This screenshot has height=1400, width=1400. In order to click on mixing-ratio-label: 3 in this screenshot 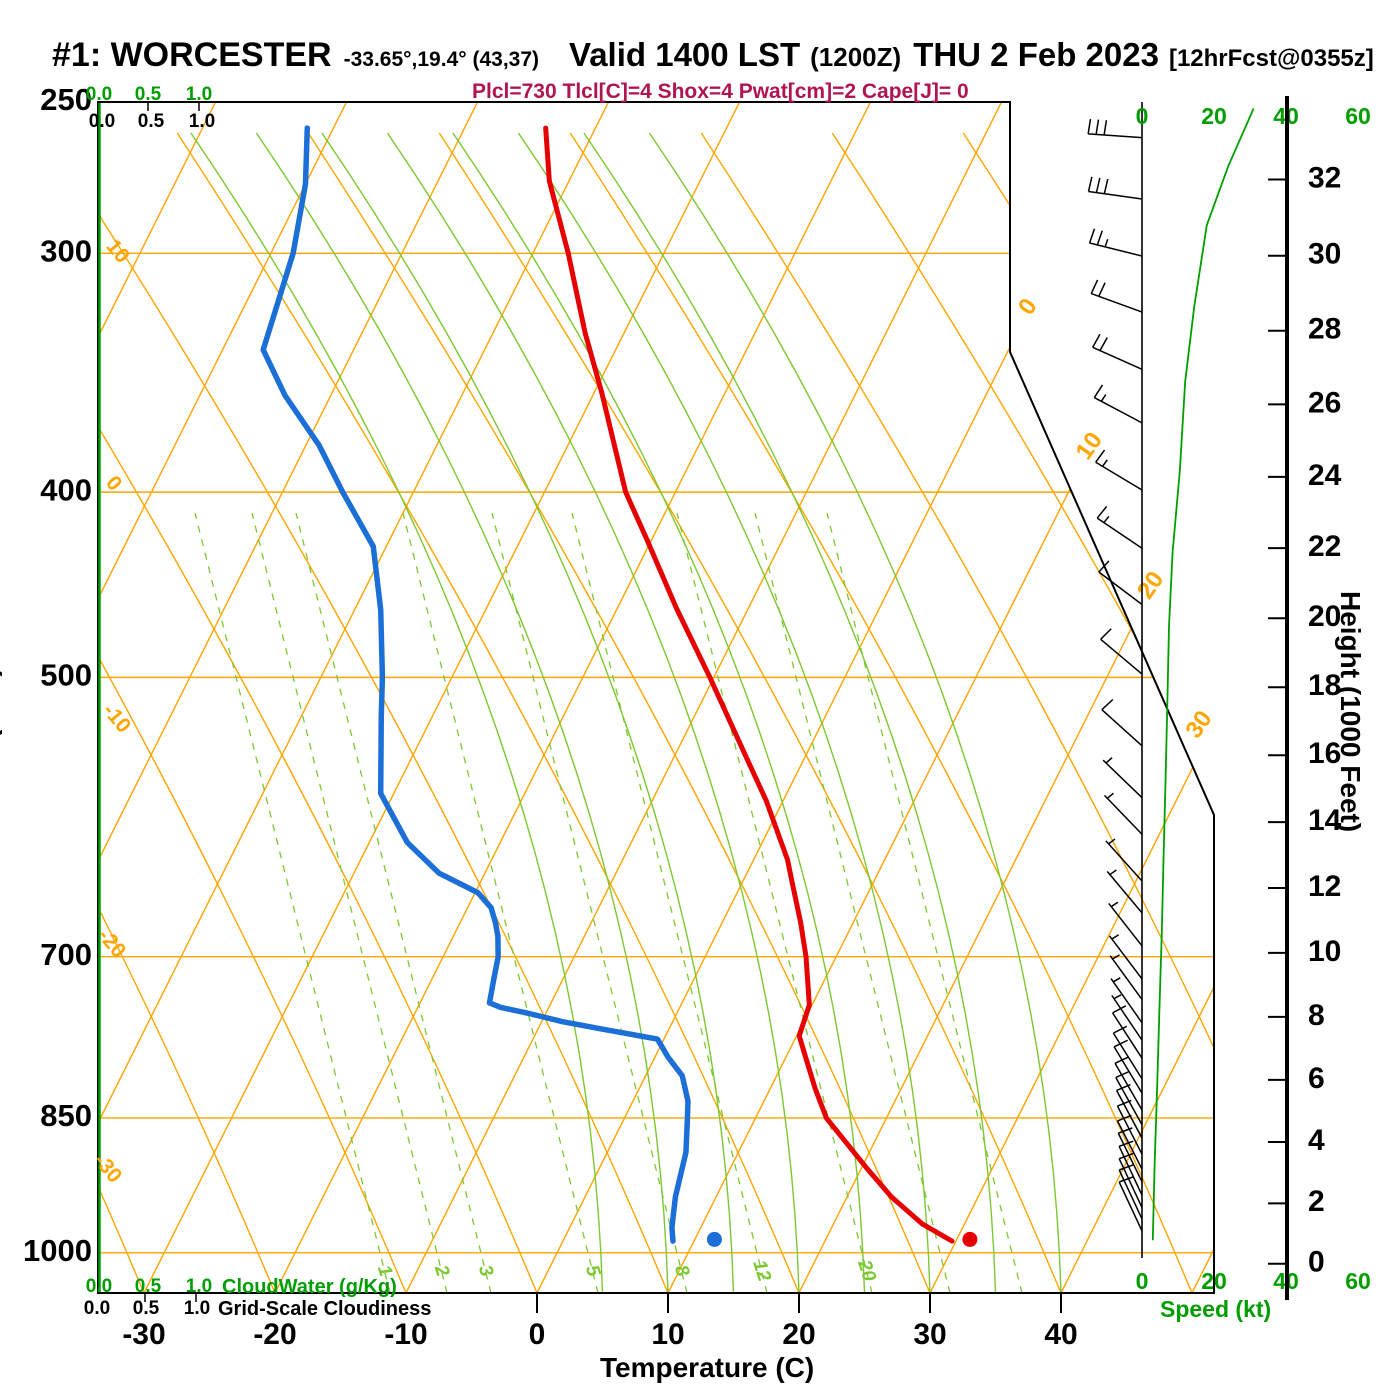, I will do `click(485, 1271)`.